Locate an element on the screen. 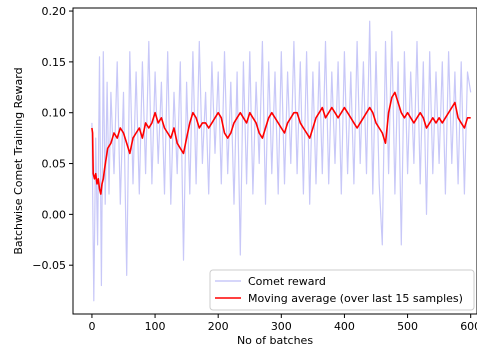 This screenshot has width=477, height=349. x-axis: 0 100 200 300 400 500 600 is located at coordinates (282, 323).